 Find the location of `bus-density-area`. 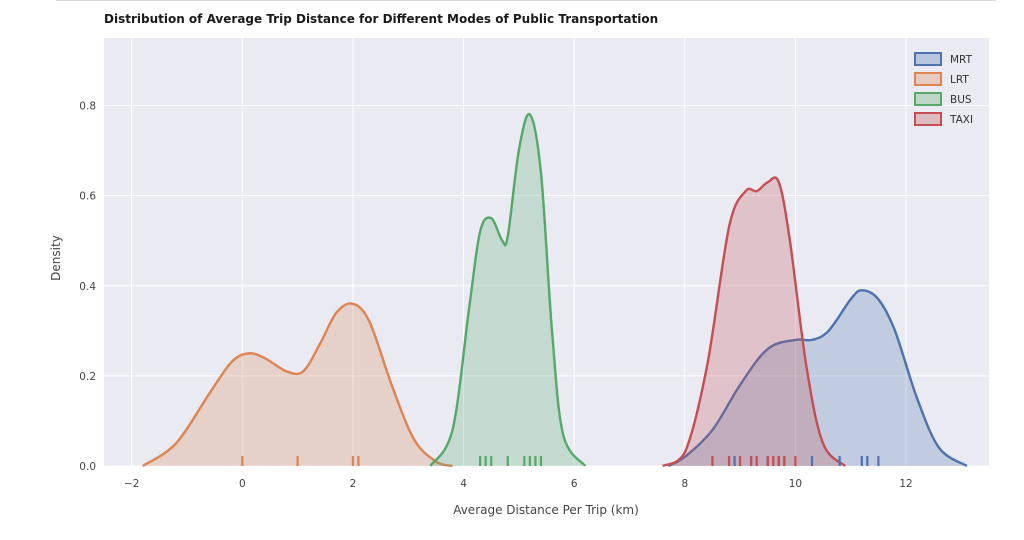

bus-density-area is located at coordinates (508, 290).